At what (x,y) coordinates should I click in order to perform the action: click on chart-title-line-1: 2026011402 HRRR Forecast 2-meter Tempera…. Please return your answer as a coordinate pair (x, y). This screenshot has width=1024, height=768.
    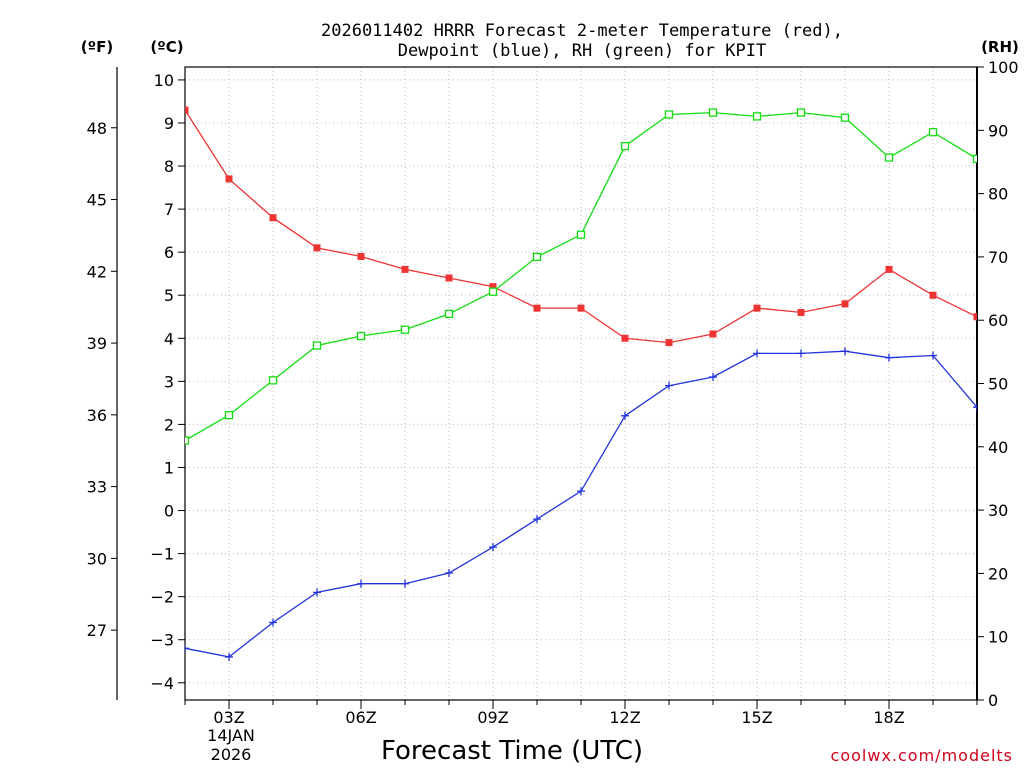
    Looking at the image, I should click on (582, 31).